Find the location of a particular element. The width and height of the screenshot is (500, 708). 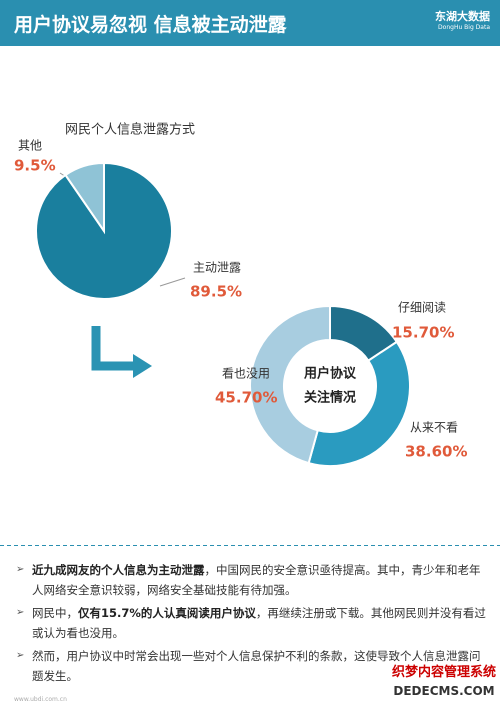

category-label: 其他 is located at coordinates (30, 146).